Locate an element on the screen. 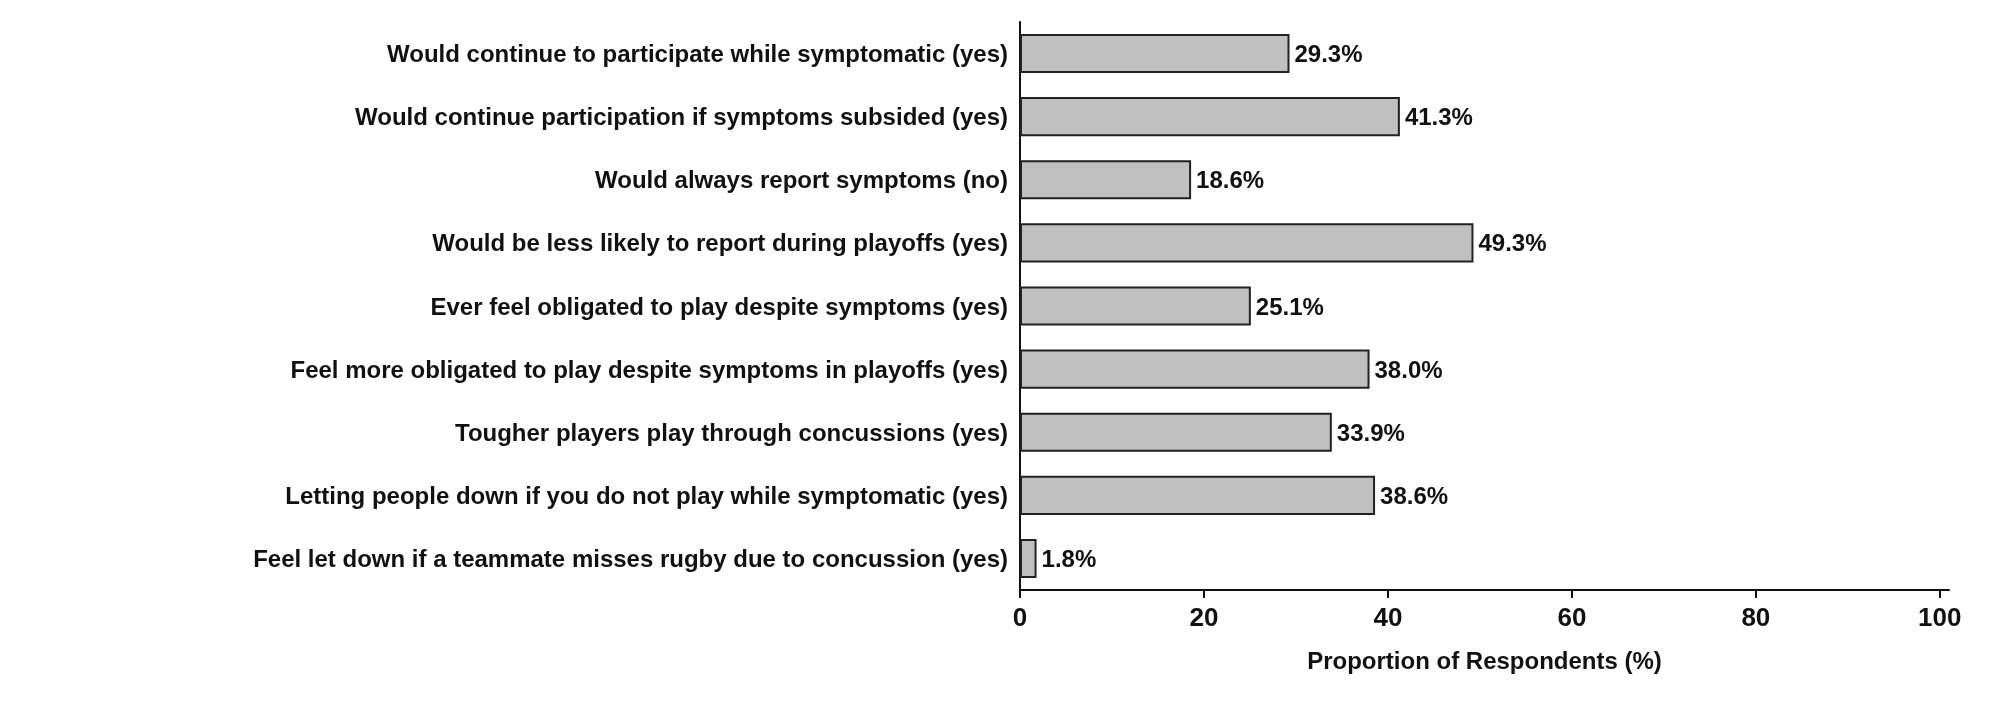 The image size is (2001, 717). y-tick-label: Would be less likely to report during playoffs (yes) is located at coordinates (720, 243).